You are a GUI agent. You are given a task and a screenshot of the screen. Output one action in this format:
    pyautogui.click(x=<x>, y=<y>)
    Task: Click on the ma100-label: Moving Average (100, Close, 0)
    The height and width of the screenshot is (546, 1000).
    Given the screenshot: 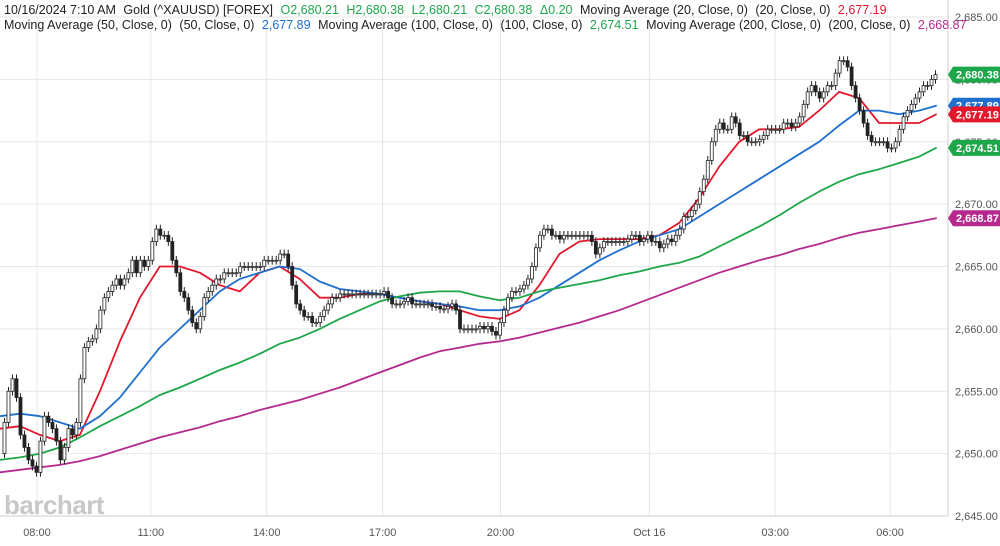 What is the action you would take?
    pyautogui.click(x=405, y=25)
    